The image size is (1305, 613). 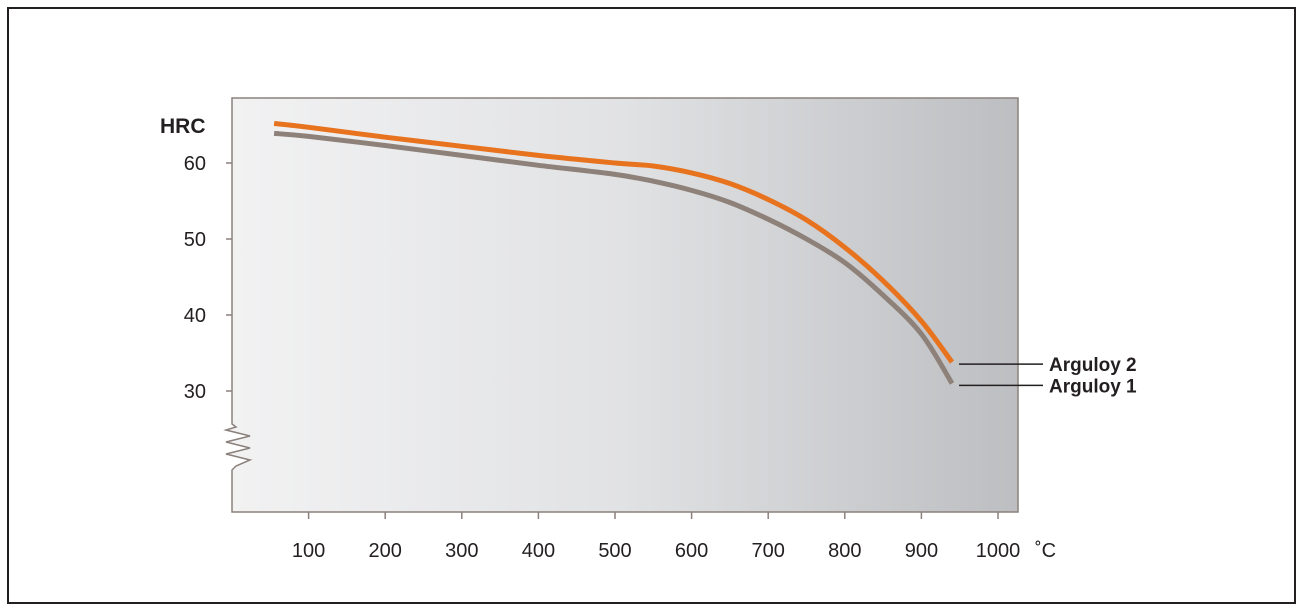 What do you see at coordinates (1093, 365) in the screenshot?
I see `series-label: Arguloy 2` at bounding box center [1093, 365].